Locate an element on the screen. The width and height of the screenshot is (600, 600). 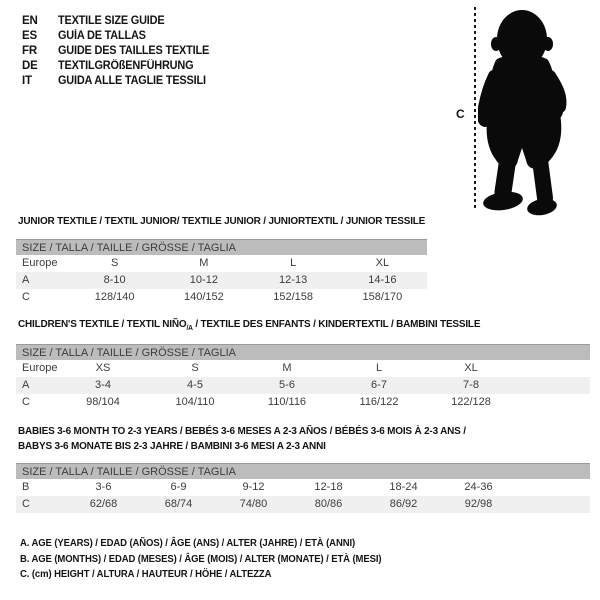
language-row-it: IT GUIDA ALLE TAGLIE TESSILI is located at coordinates (119, 81).